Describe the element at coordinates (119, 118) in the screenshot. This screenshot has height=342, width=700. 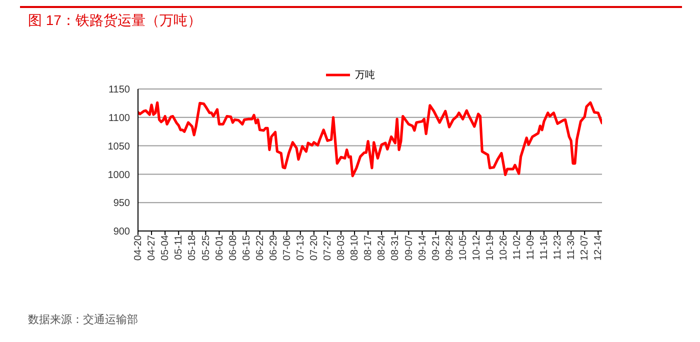
I see `y-tick-label: 1100` at that location.